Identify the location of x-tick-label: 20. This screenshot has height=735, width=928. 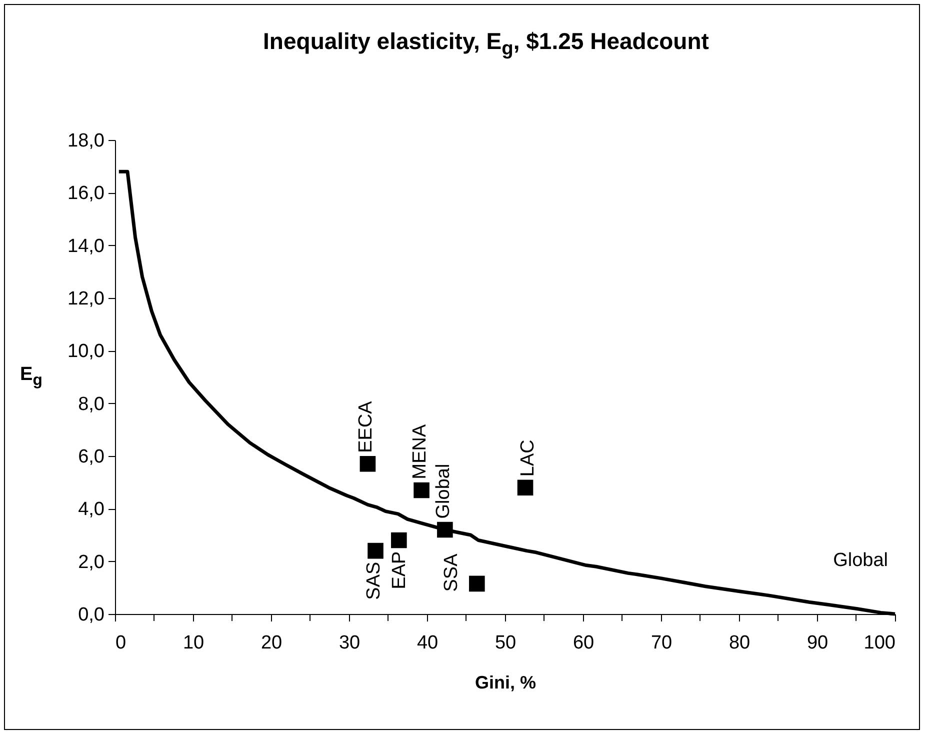
(271, 643).